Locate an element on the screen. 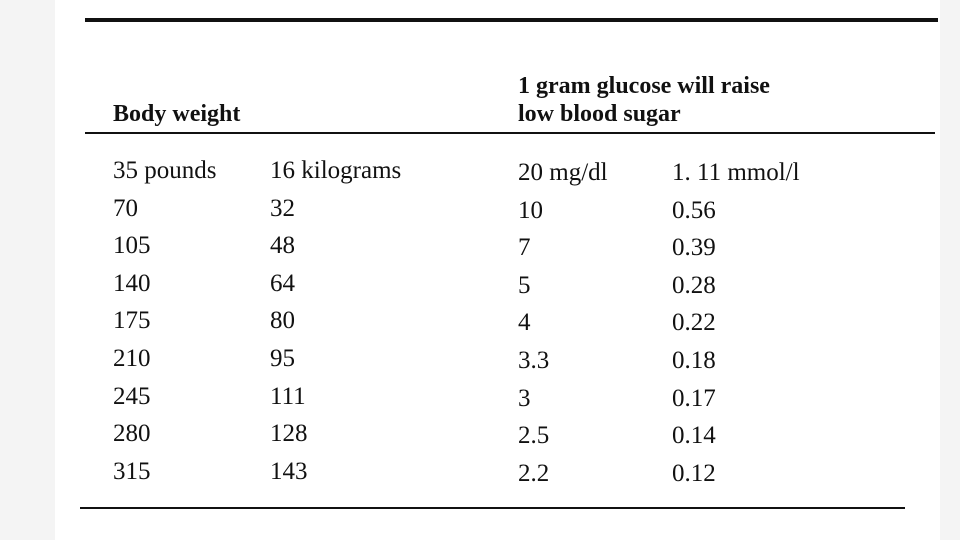  table-cell: 0.14 is located at coordinates (694, 436).